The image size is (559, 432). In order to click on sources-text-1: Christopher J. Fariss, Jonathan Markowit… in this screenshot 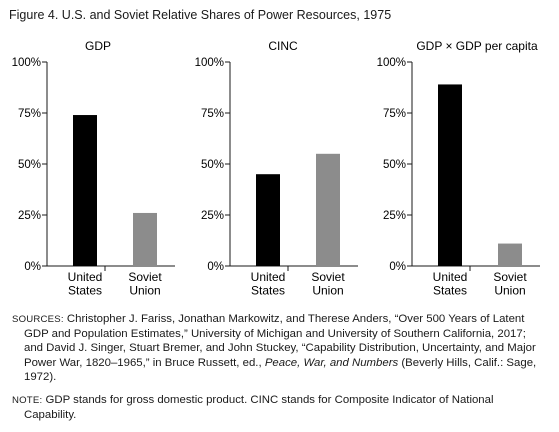, I will do `click(280, 341)`.